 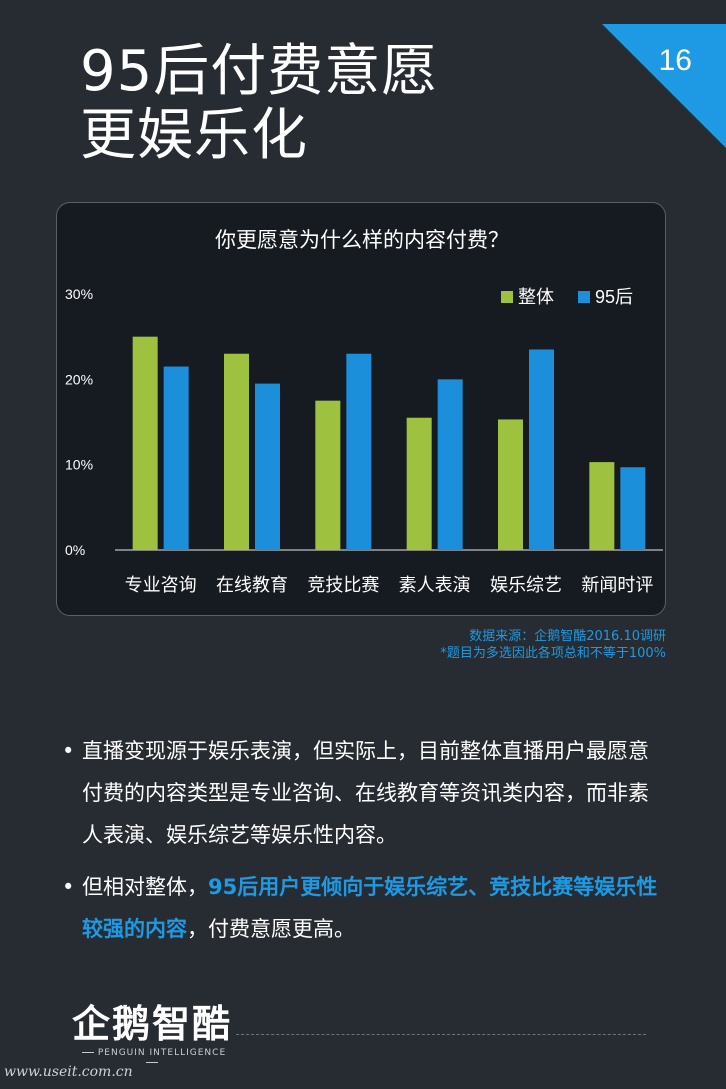 I want to click on page-title: 95后付费意愿 更娱乐化, so click(x=315, y=104).